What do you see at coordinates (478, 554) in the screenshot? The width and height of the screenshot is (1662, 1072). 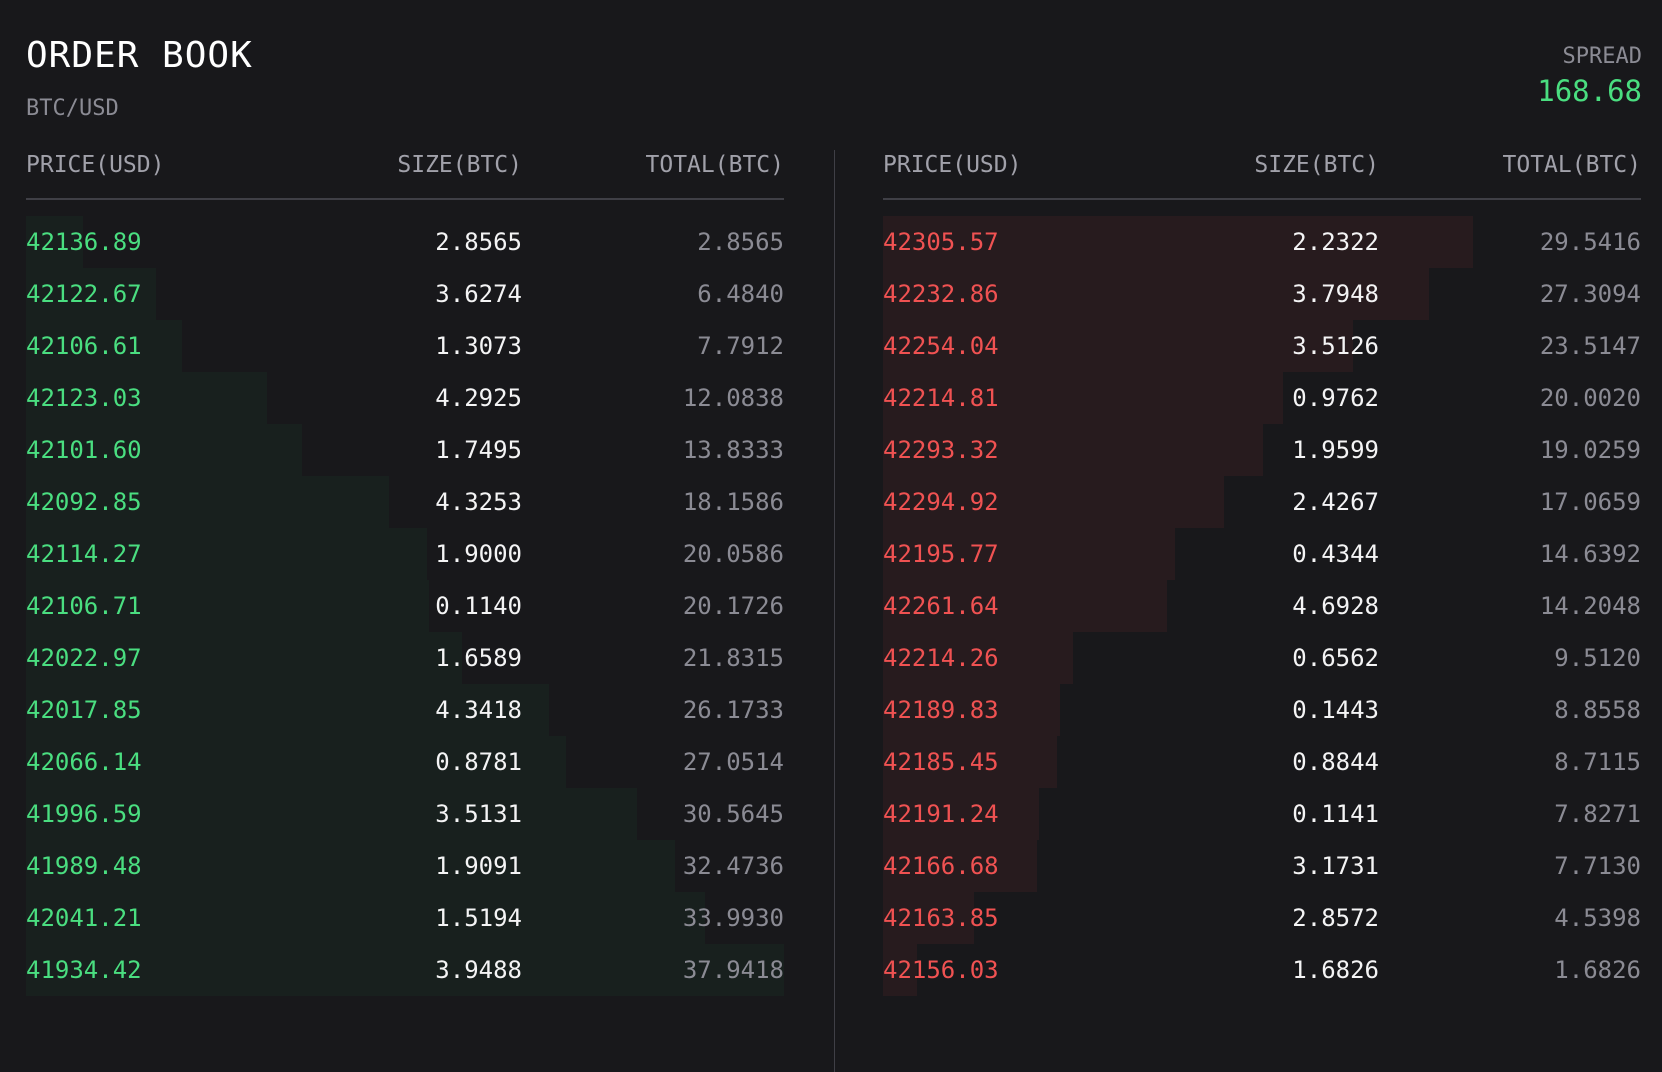 I see `bid-size-cell: 1.9000` at bounding box center [478, 554].